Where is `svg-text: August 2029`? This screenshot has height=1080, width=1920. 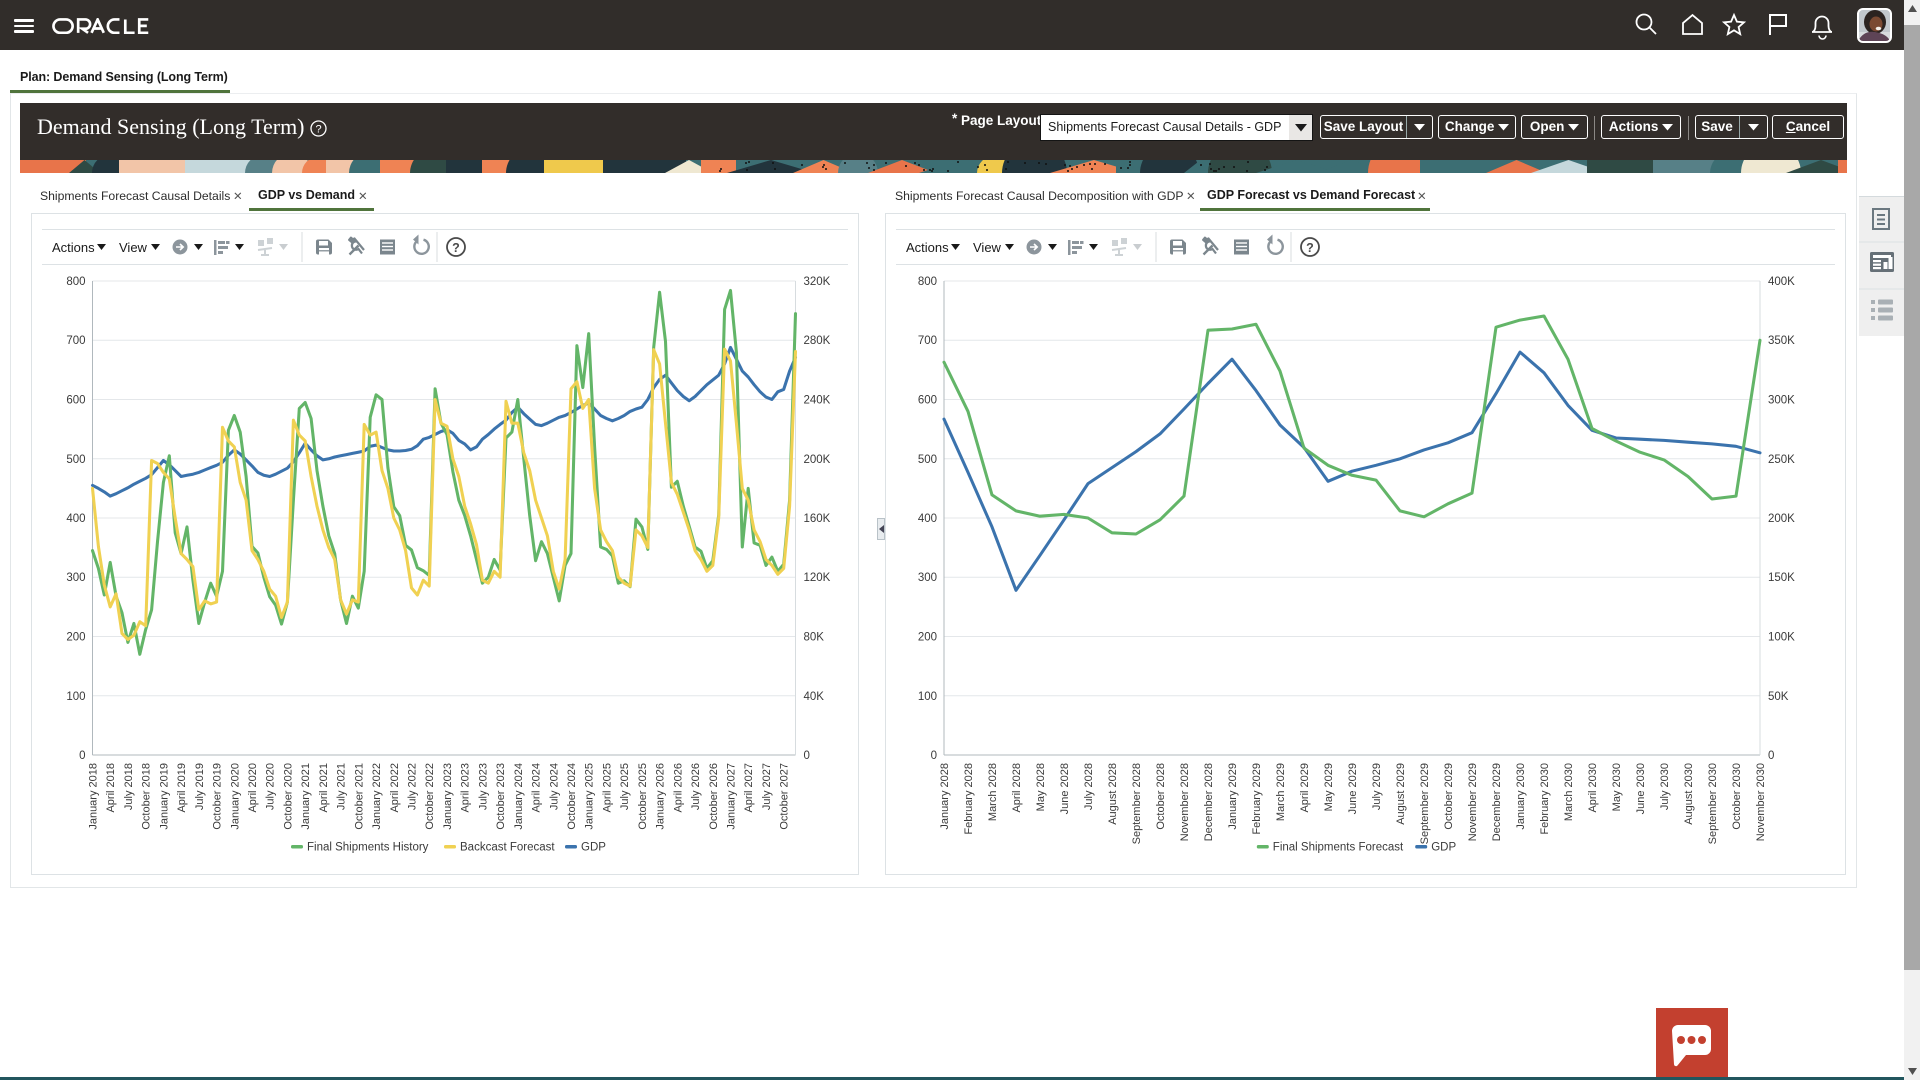 svg-text: August 2029 is located at coordinates (1401, 794).